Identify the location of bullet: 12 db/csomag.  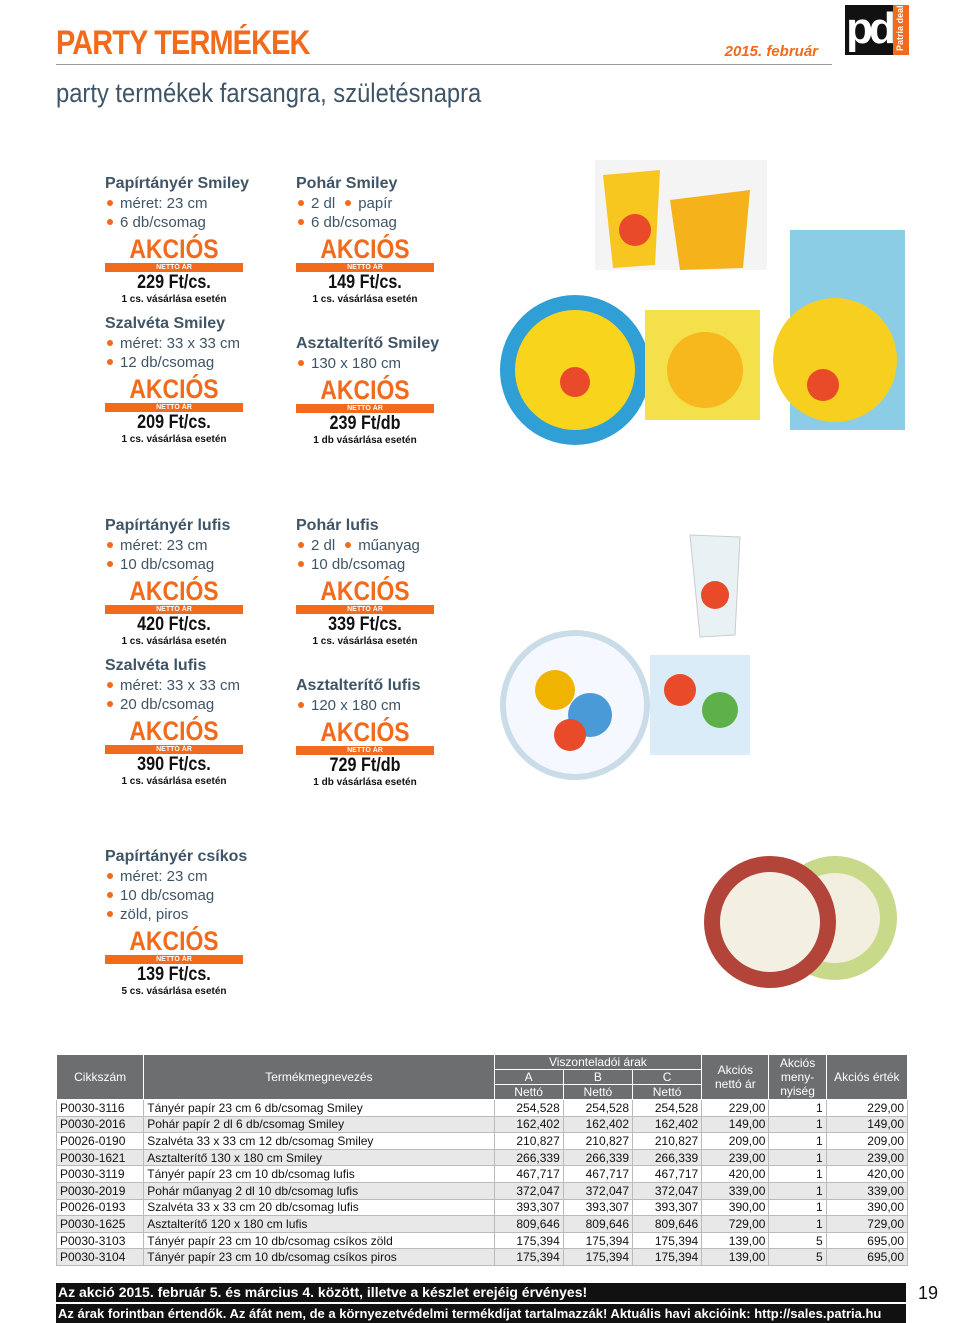
(159, 362).